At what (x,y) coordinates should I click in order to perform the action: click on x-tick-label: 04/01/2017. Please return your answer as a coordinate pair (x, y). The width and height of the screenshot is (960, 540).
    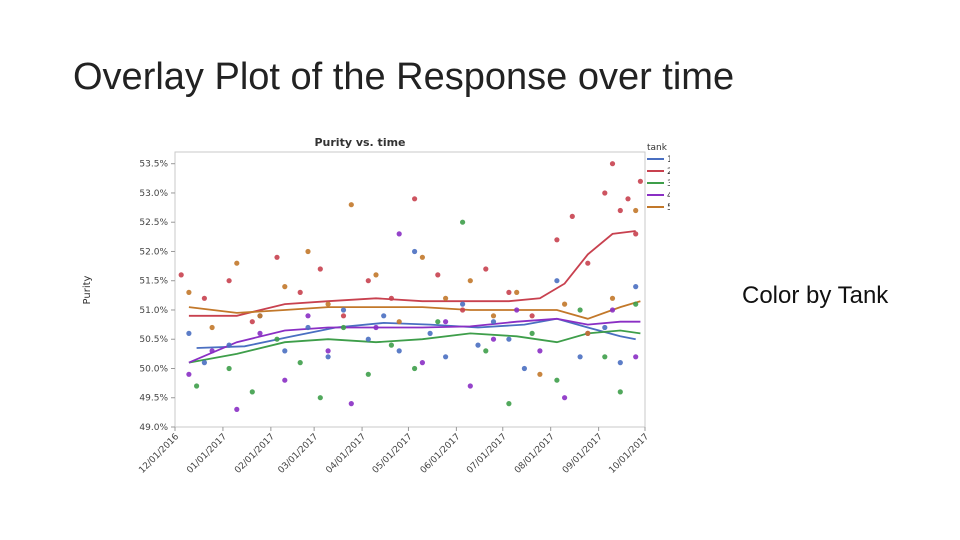
    Looking at the image, I should click on (346, 454).